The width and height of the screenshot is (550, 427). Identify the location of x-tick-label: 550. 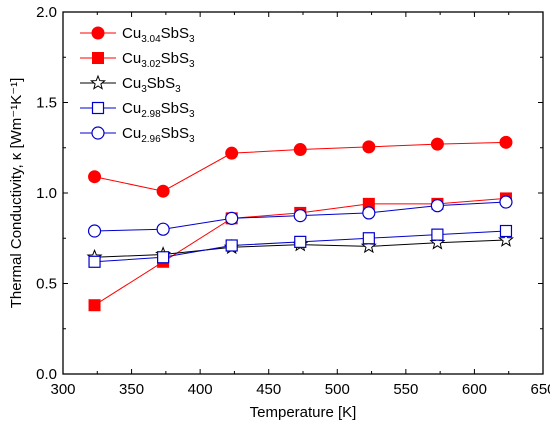
(405, 389).